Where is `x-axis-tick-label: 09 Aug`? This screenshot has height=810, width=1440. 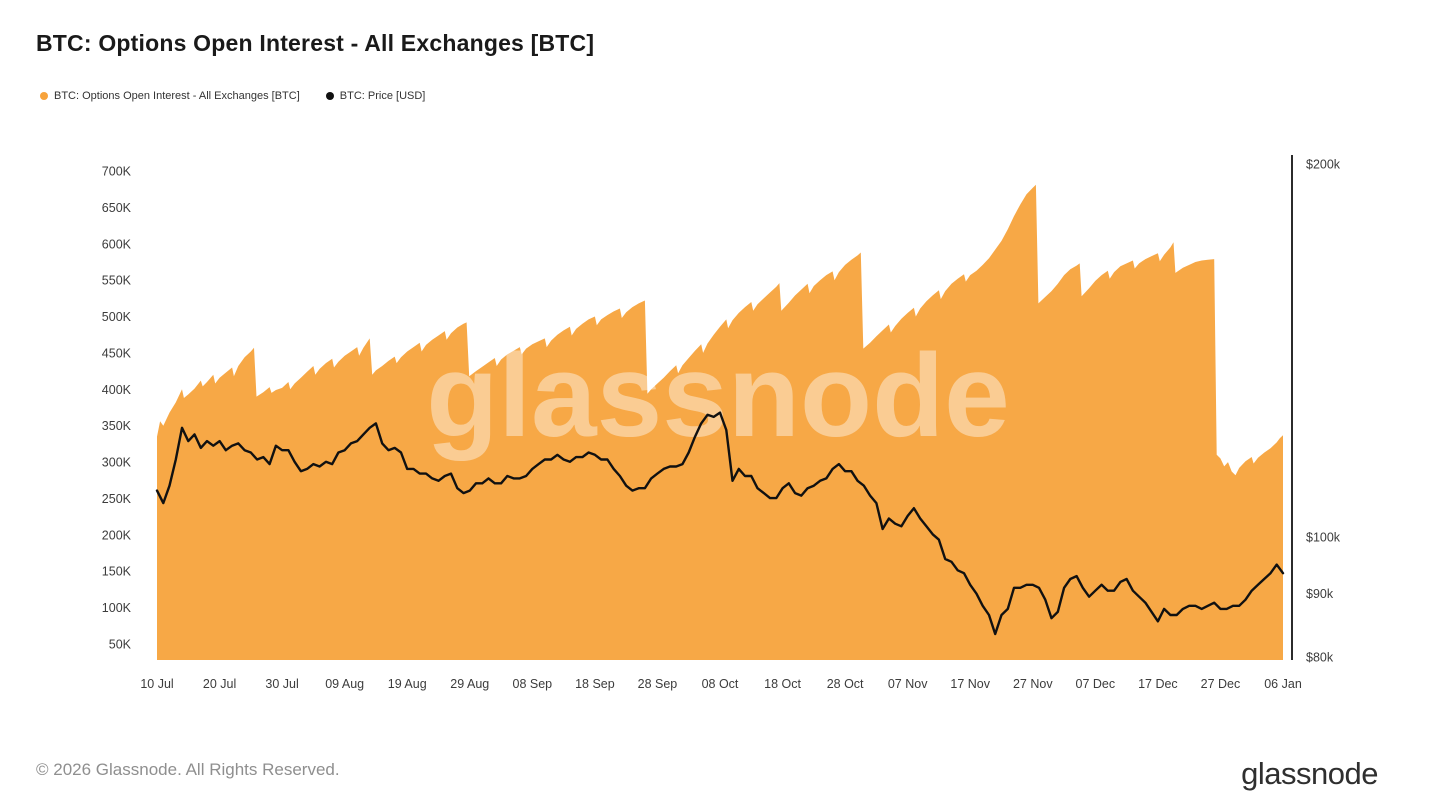 x-axis-tick-label: 09 Aug is located at coordinates (344, 684).